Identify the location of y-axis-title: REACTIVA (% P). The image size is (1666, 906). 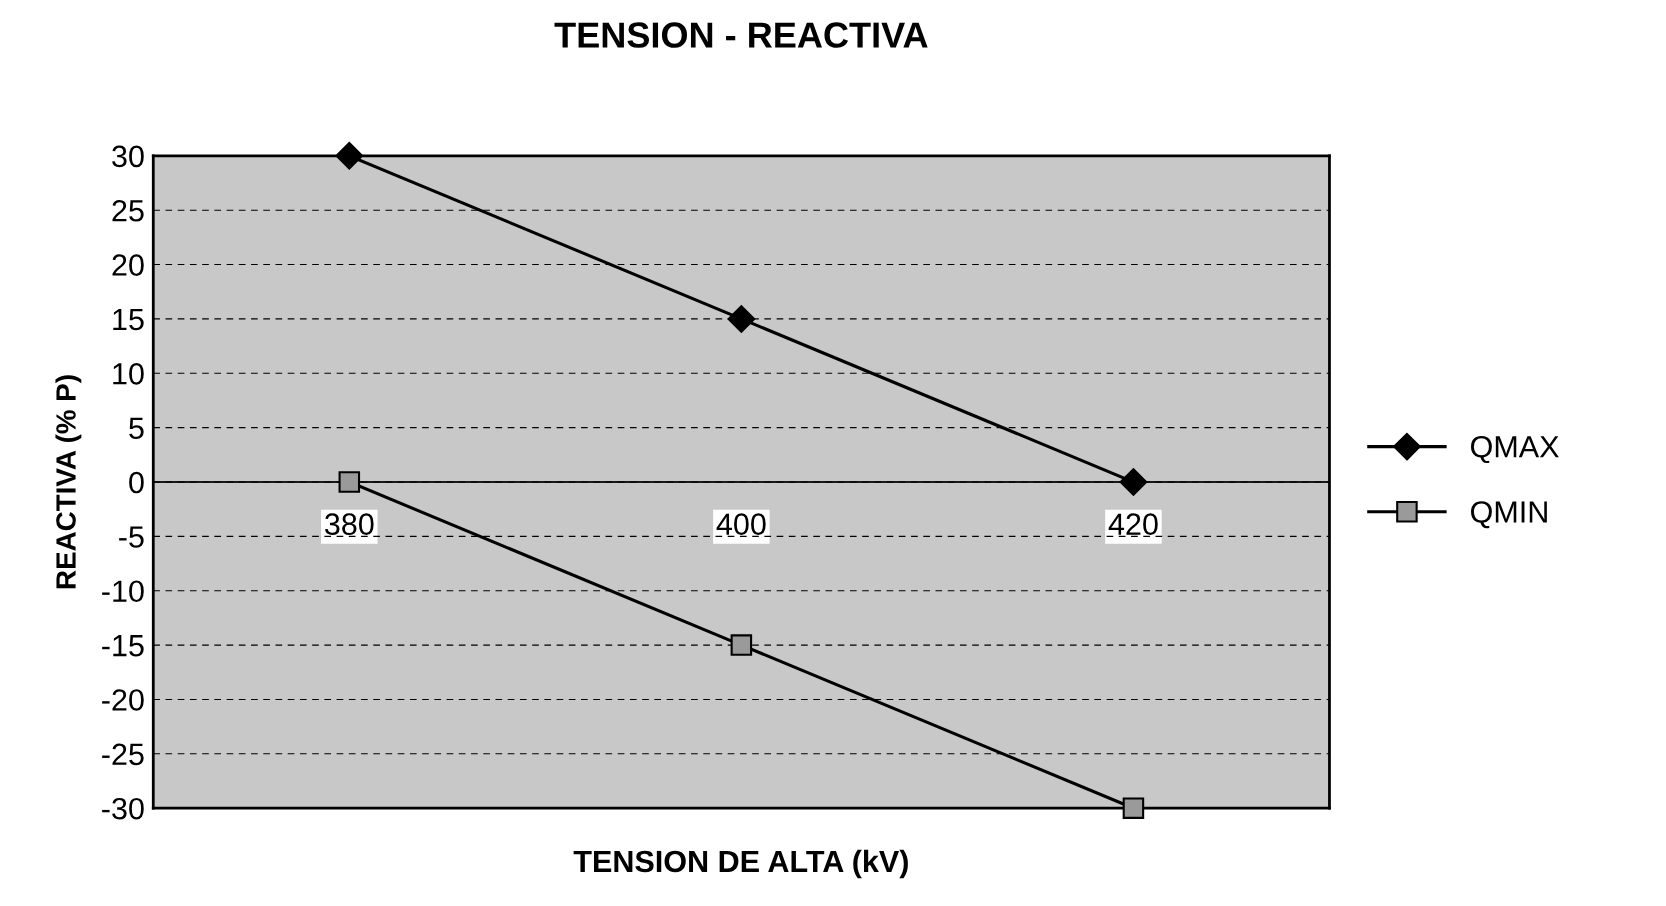
(68, 482).